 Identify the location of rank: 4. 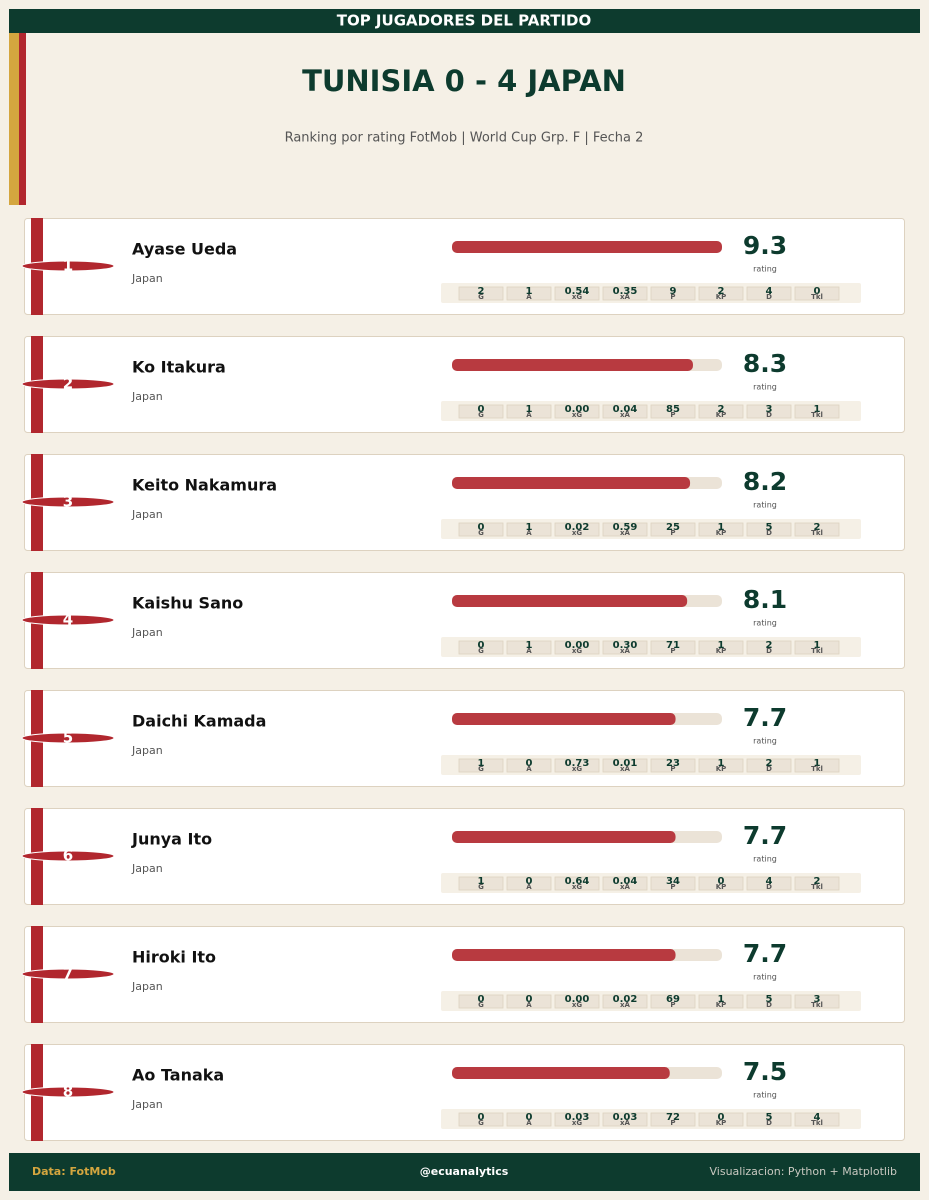
(68, 620).